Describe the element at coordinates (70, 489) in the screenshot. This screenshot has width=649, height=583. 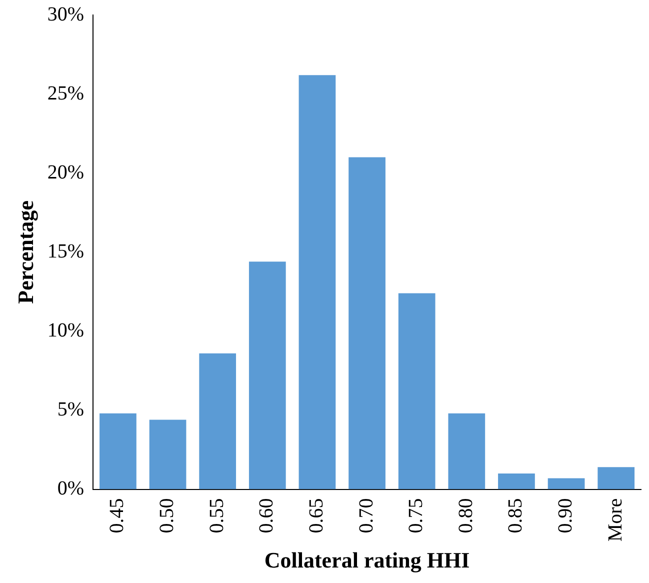
I see `y-tick-label: 0%` at that location.